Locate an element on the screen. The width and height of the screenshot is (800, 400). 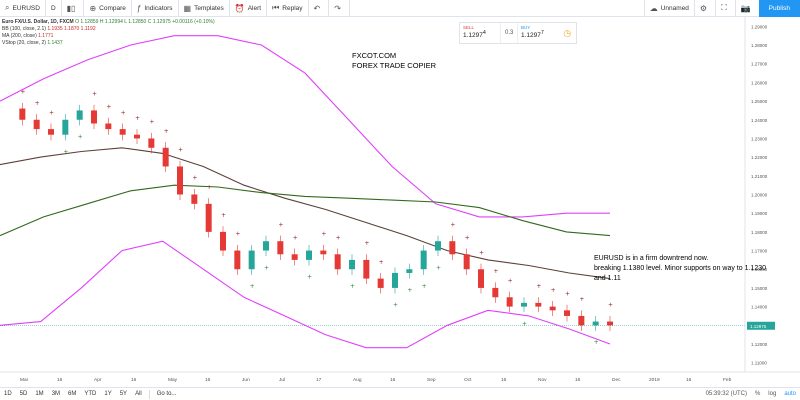
trade-box: SELL 1.12974 0.3 BUY 1.12977 ◷ is located at coordinates (518, 33).